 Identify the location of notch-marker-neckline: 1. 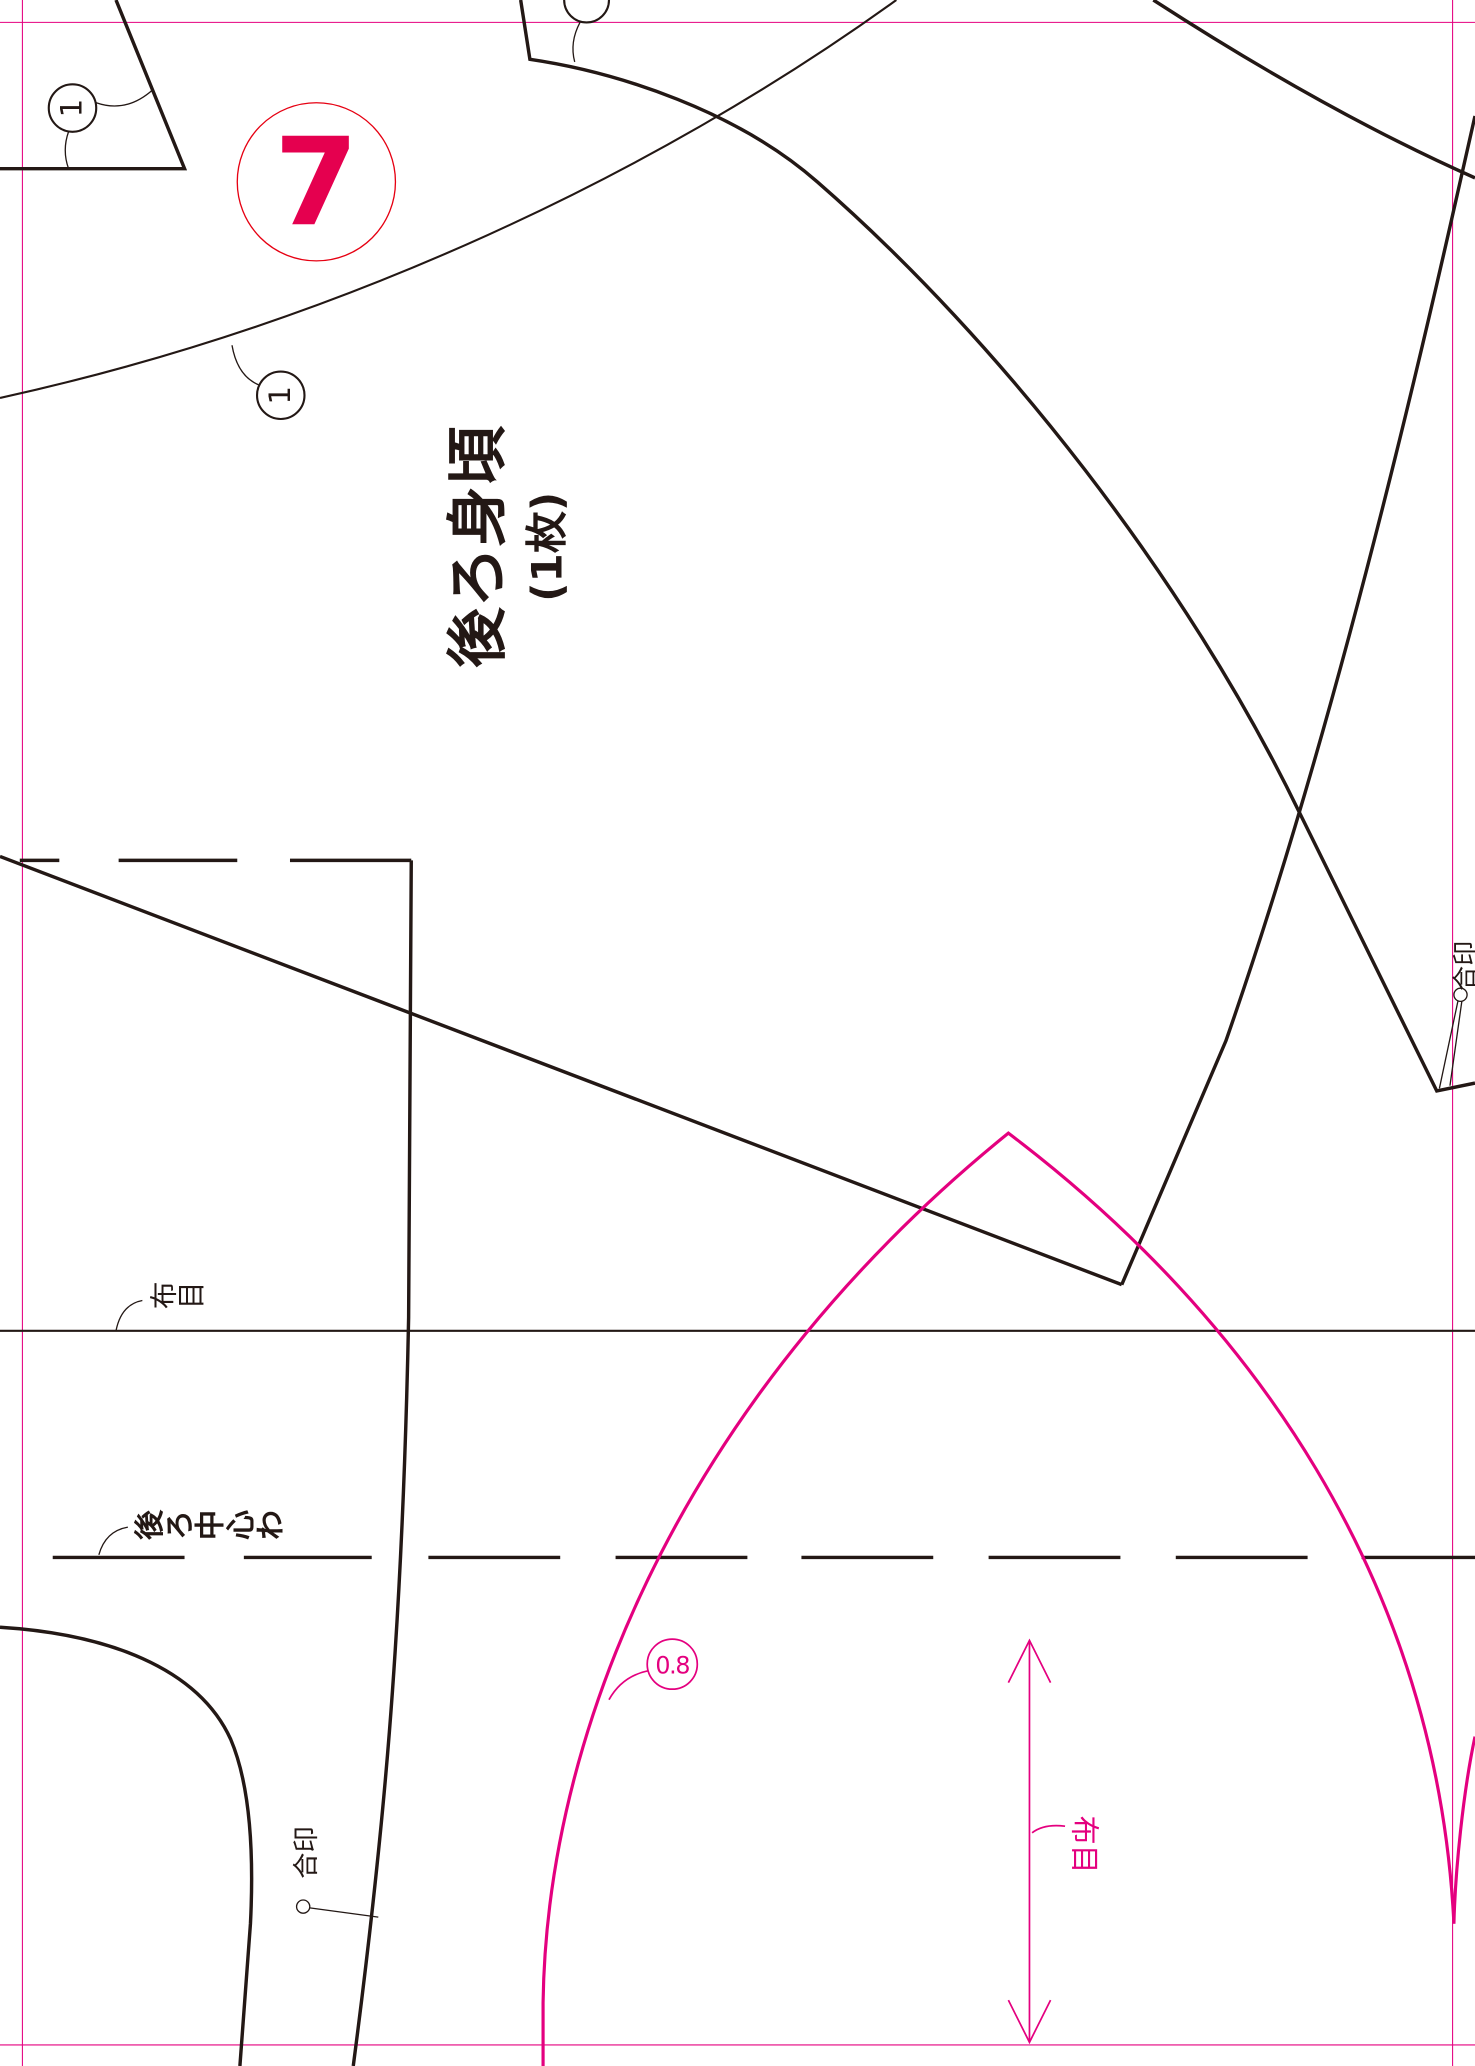
(268, 383).